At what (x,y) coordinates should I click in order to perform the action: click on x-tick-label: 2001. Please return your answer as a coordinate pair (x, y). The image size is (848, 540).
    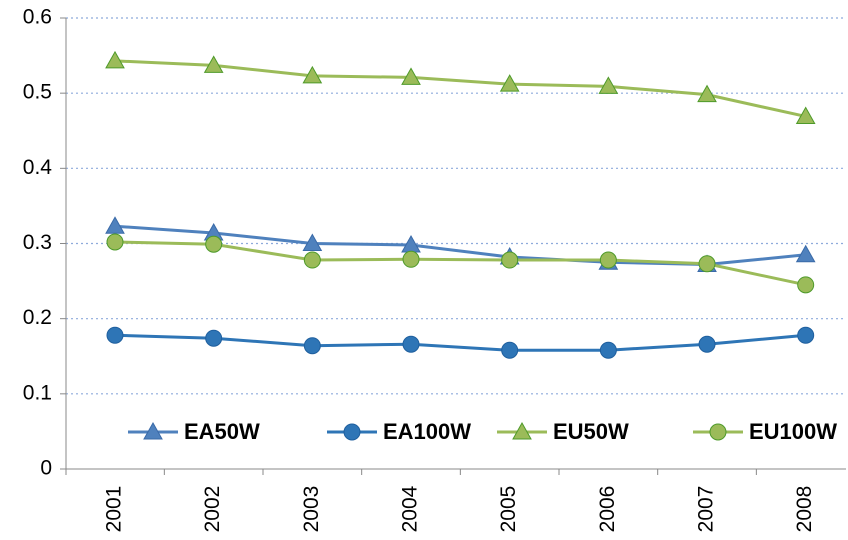
    Looking at the image, I should click on (114, 509).